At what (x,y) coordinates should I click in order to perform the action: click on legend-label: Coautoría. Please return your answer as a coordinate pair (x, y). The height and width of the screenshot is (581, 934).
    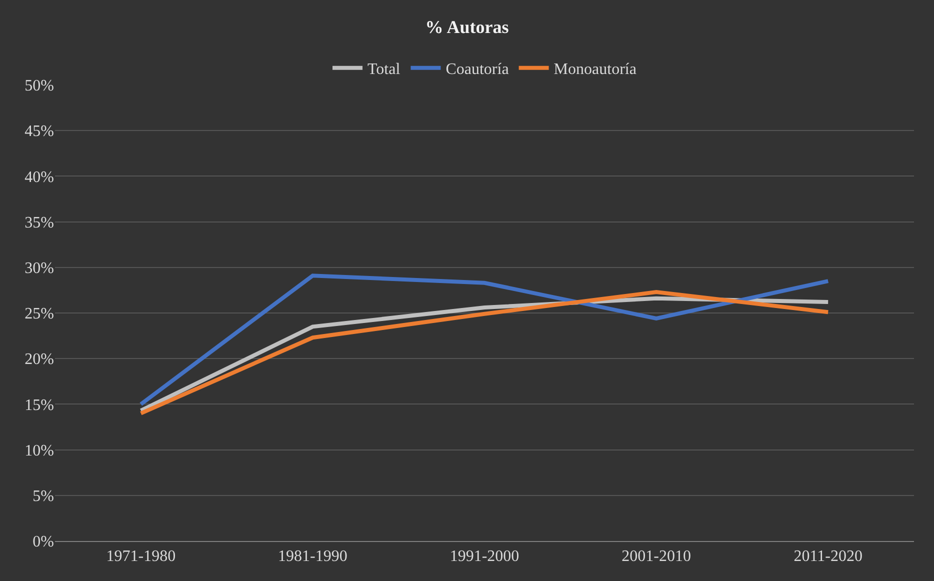
    Looking at the image, I should click on (477, 69).